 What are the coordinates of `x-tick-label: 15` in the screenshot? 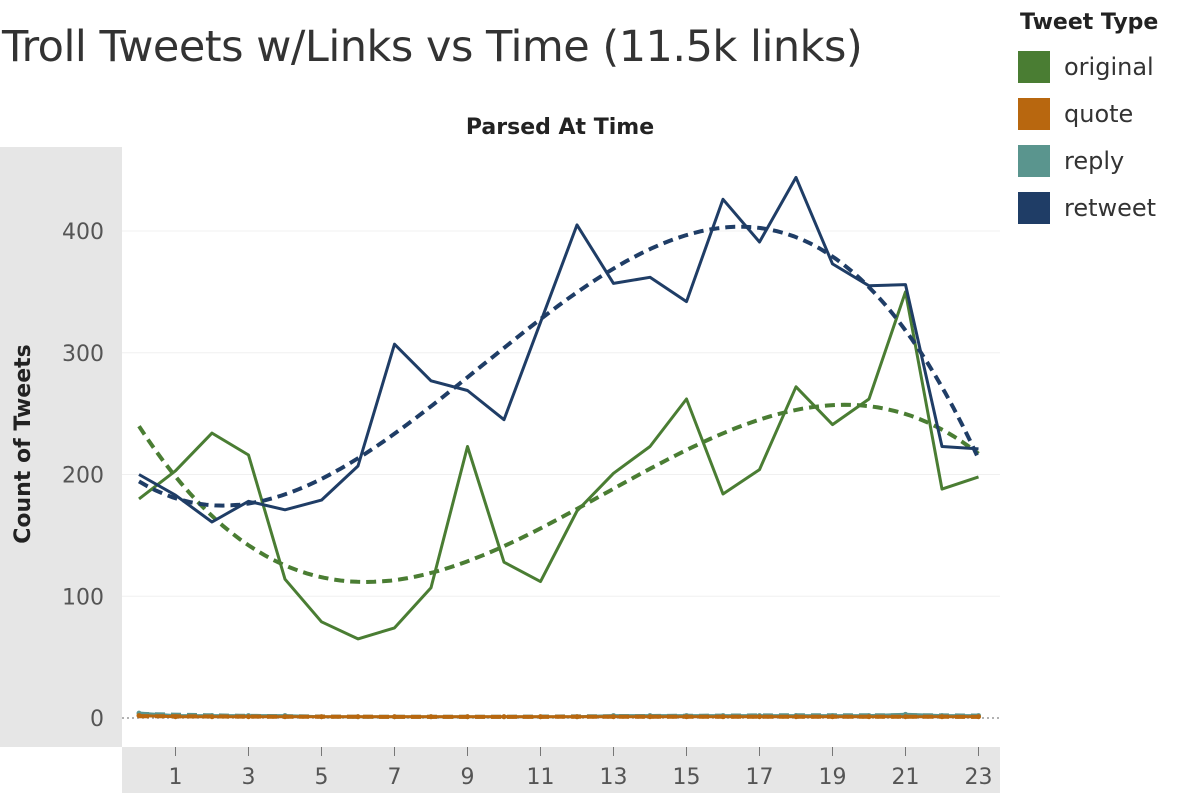 It's located at (687, 777).